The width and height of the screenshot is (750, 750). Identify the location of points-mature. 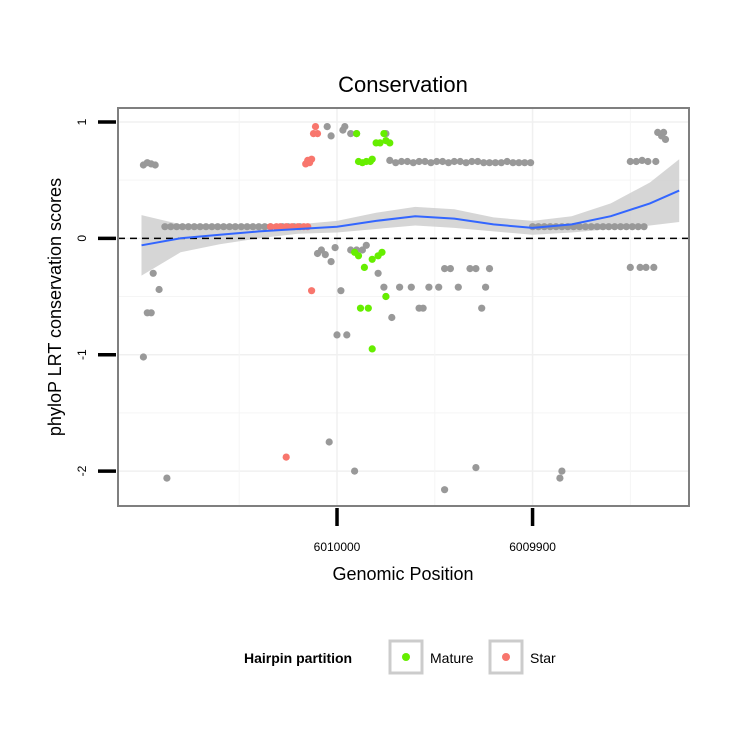
(372, 241).